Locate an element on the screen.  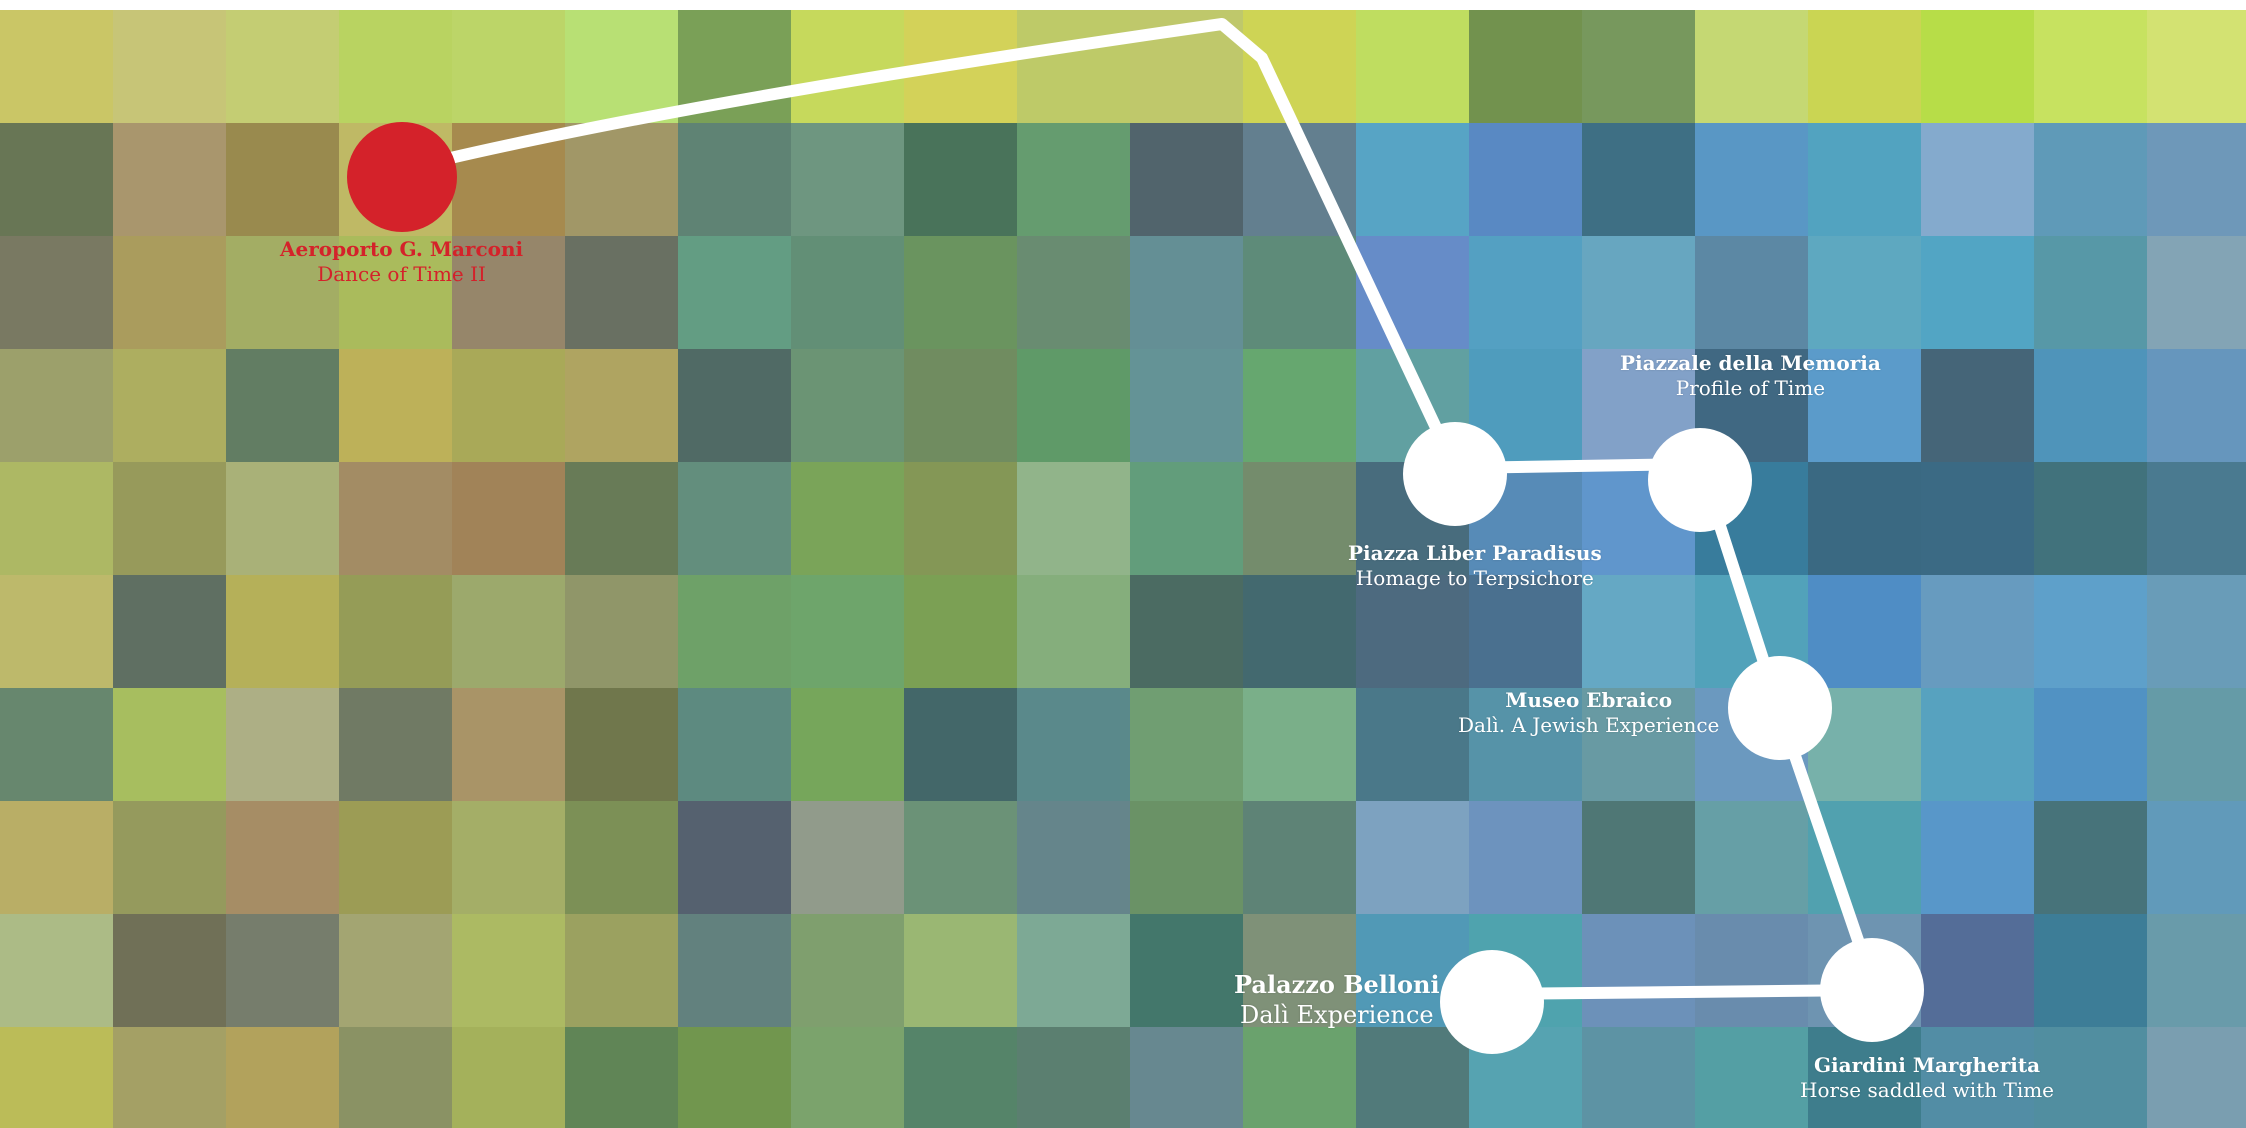
marker-palazzo-belloni is located at coordinates (1492, 1002).